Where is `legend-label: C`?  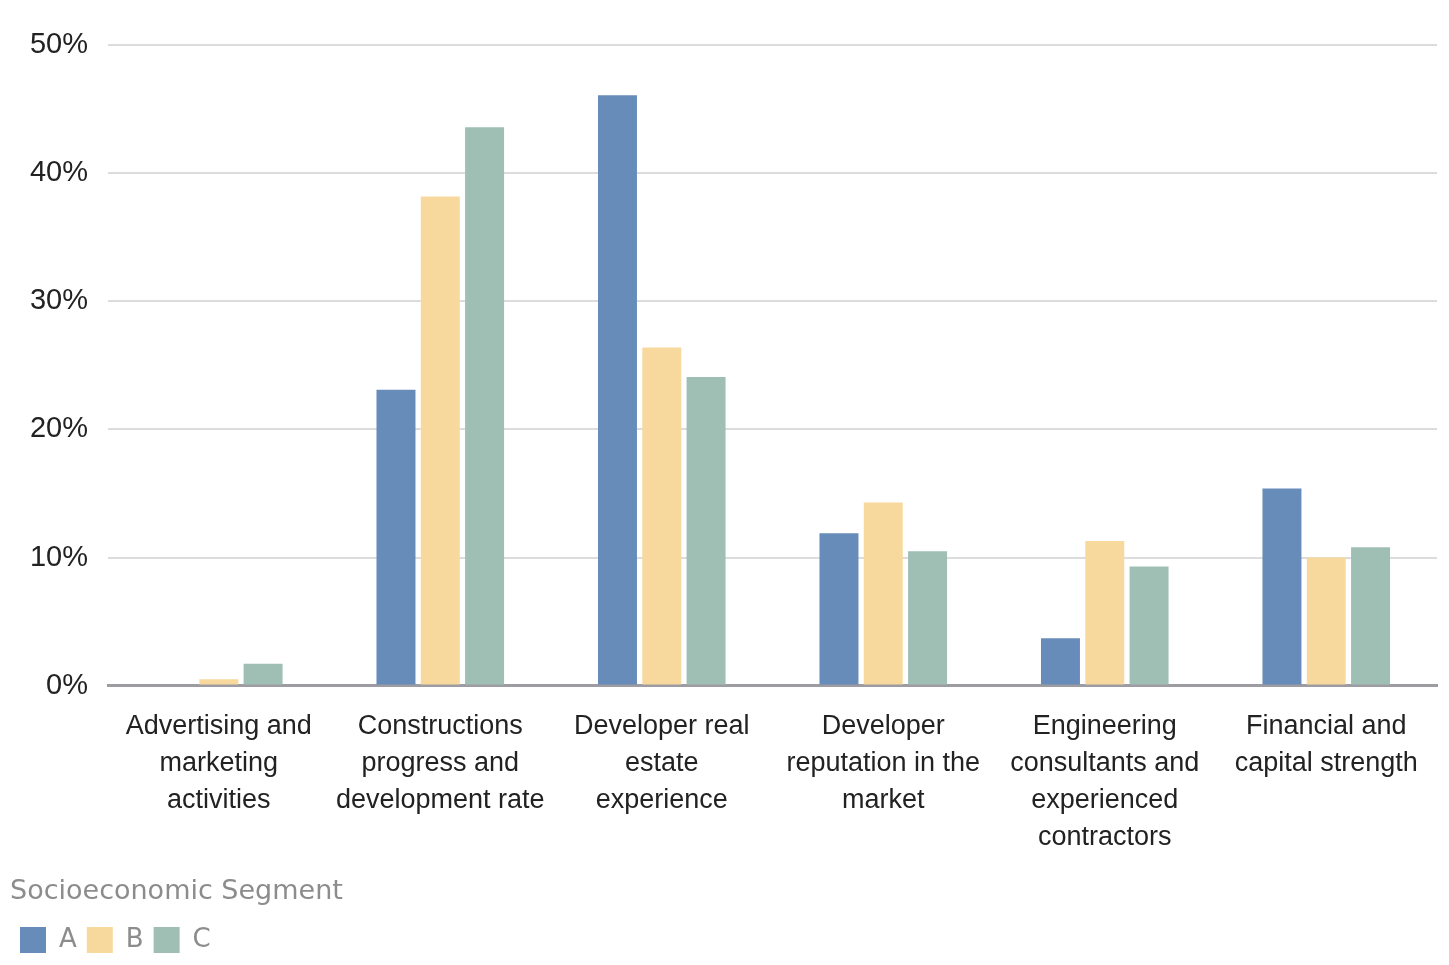 legend-label: C is located at coordinates (201, 937).